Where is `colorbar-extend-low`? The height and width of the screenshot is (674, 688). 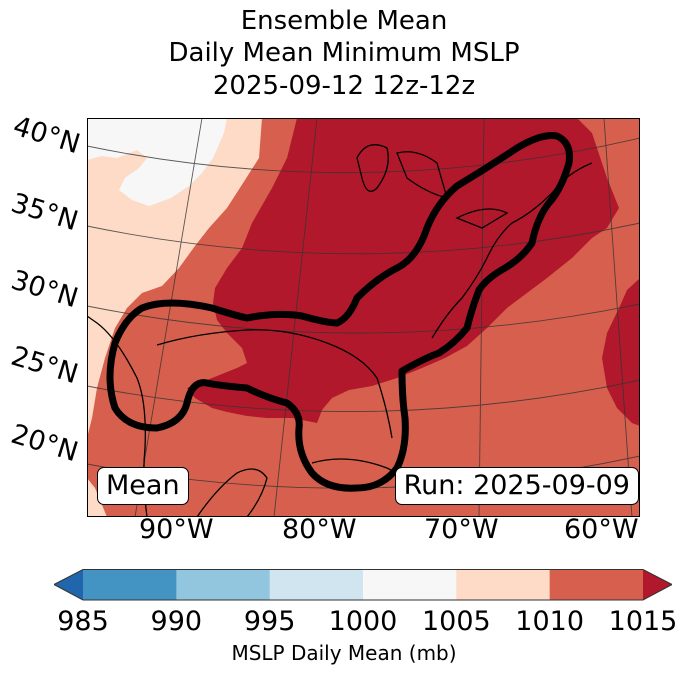
colorbar-extend-low is located at coordinates (68, 584).